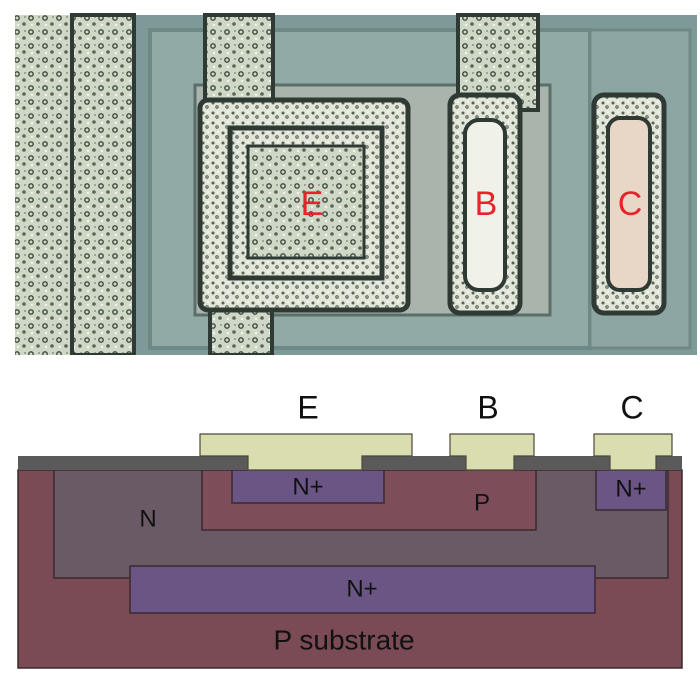 The image size is (700, 690). Describe the element at coordinates (482, 502) in the screenshot. I see `region-label-p-base: P` at that location.